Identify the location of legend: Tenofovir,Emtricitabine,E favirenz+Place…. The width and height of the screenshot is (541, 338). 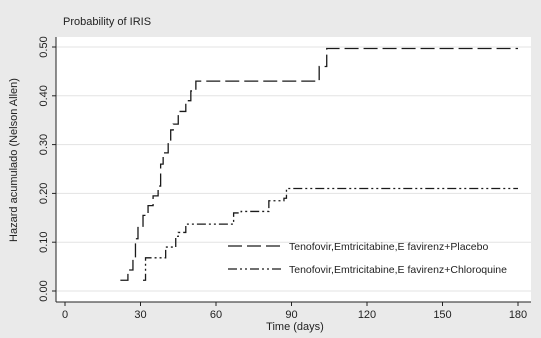
(367, 258).